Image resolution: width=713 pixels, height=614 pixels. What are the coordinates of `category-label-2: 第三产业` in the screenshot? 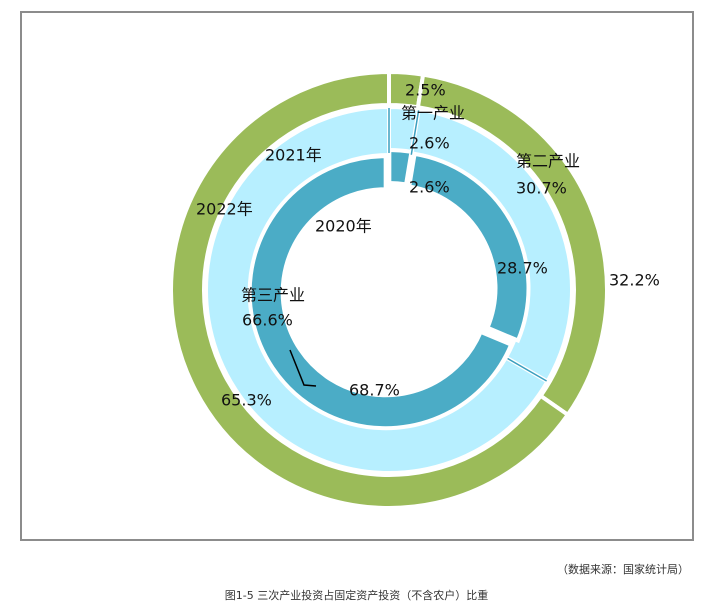 It's located at (273, 295).